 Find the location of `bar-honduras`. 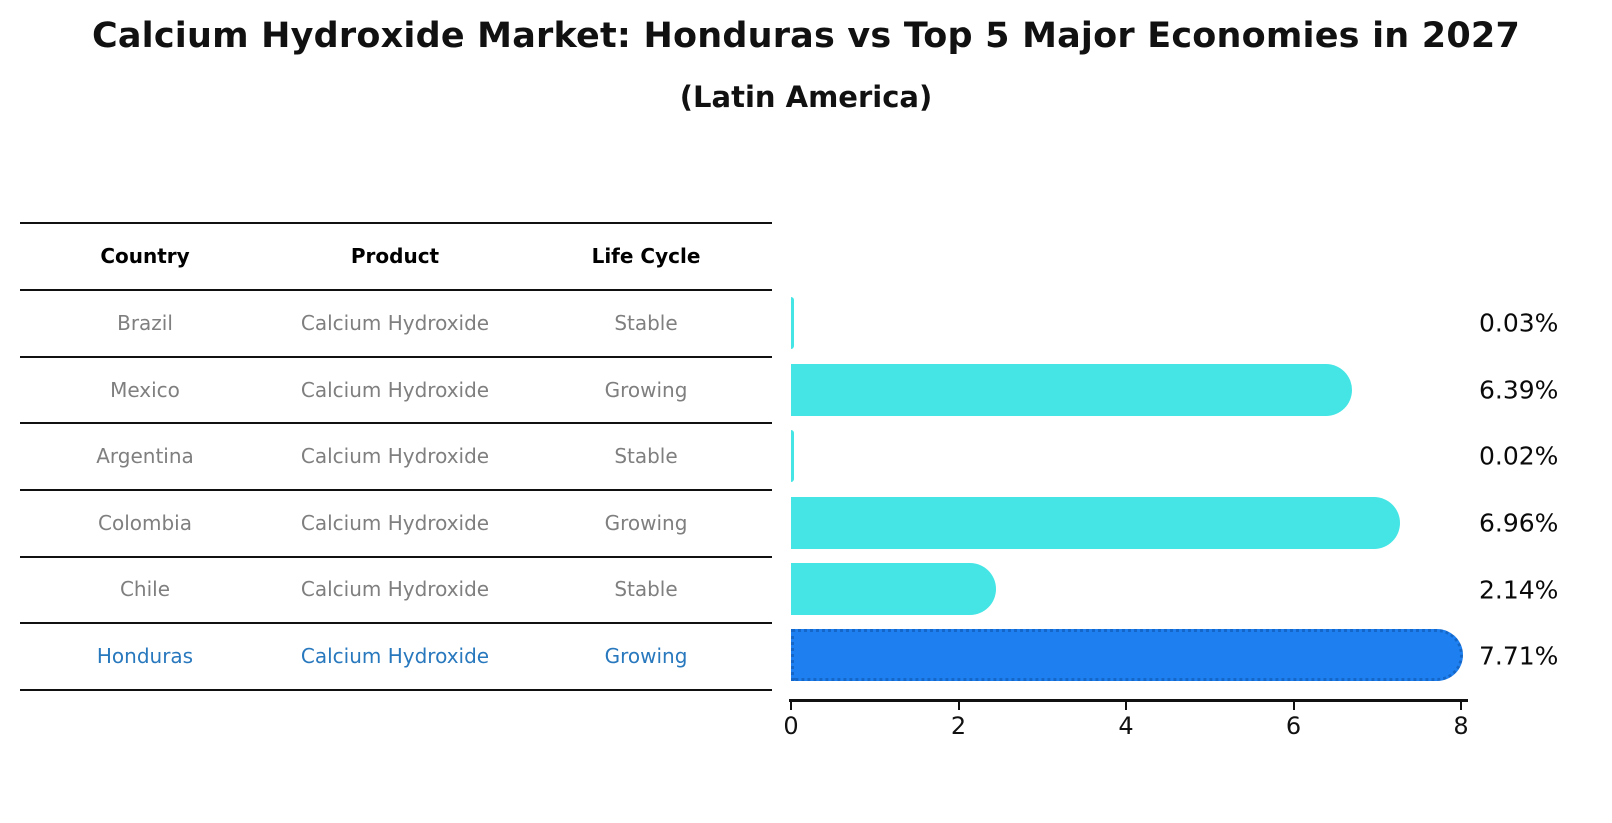

bar-honduras is located at coordinates (1127, 655).